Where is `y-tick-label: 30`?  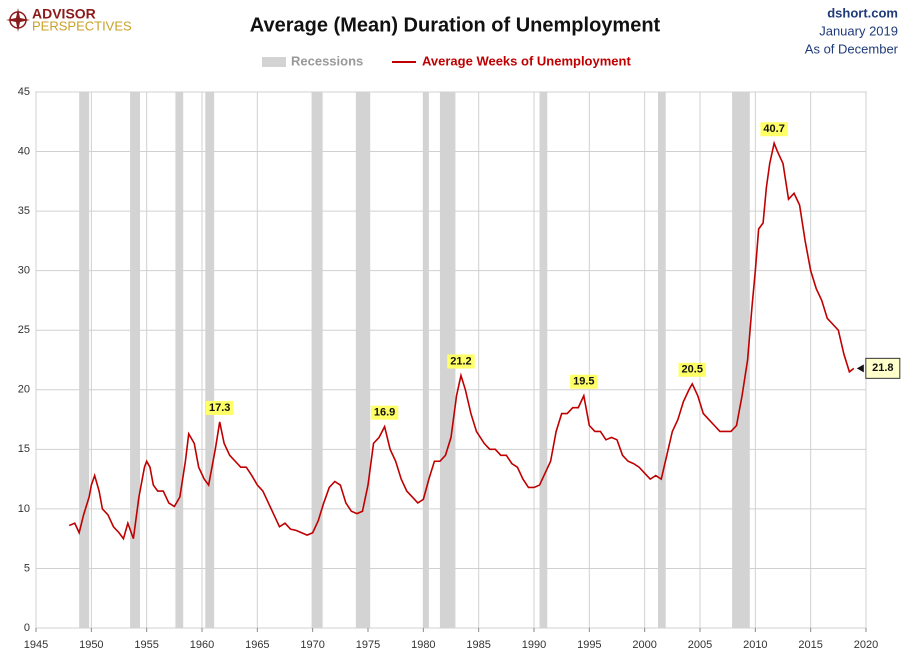
y-tick-label: 30 is located at coordinates (24, 271).